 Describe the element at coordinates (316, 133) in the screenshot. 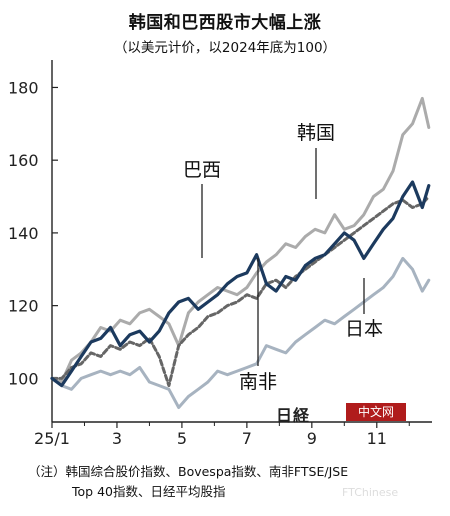

I see `series-label-韩国: 韩国` at that location.